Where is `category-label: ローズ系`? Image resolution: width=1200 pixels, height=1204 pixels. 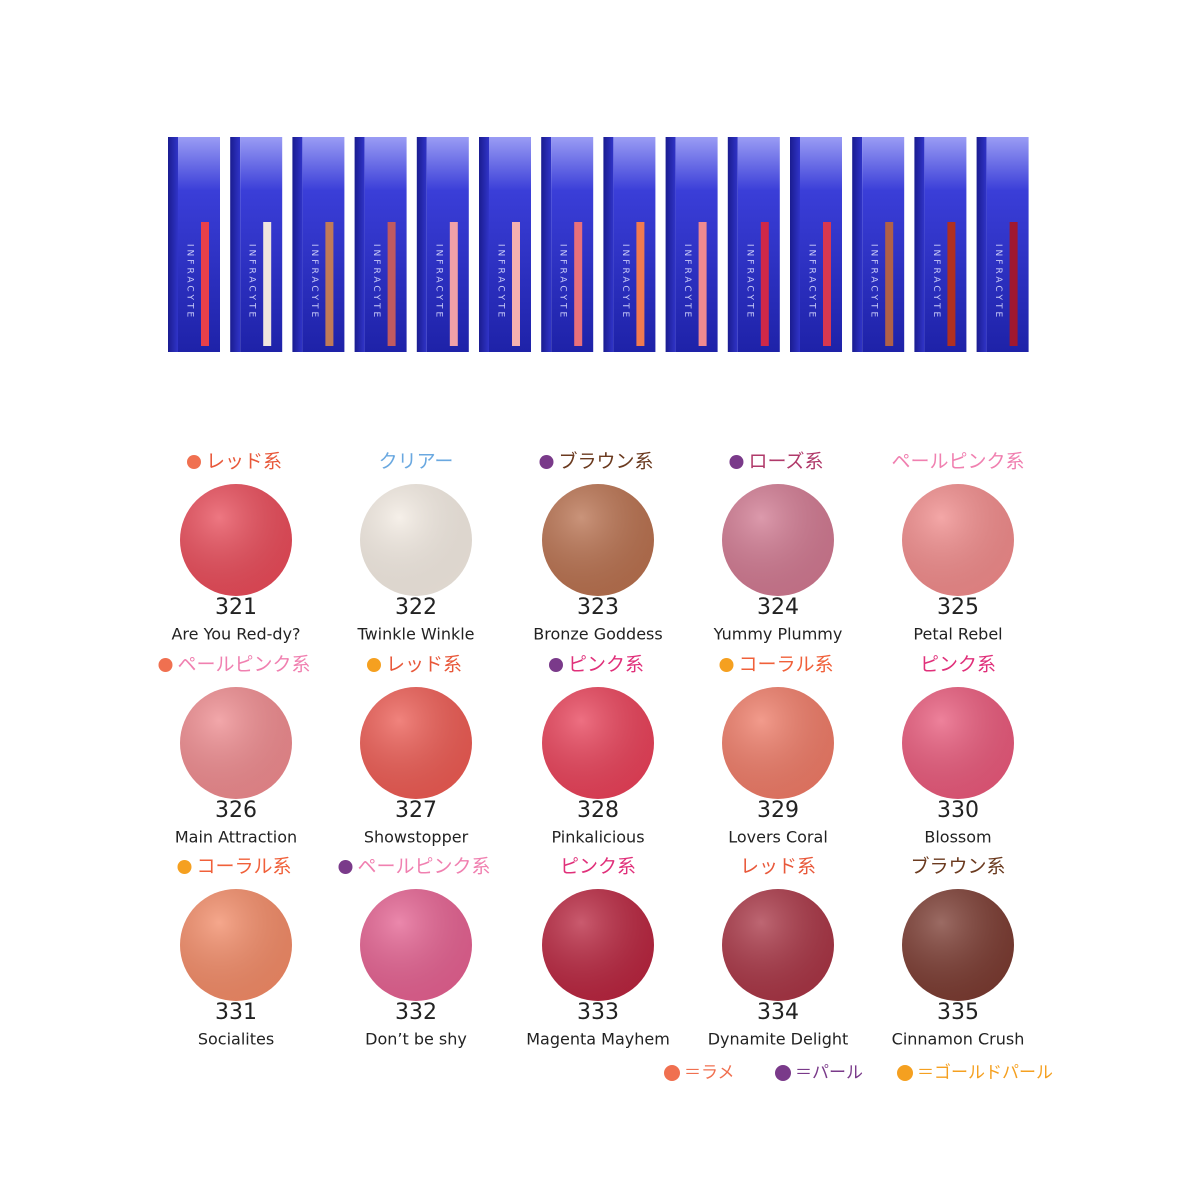 category-label: ローズ系 is located at coordinates (785, 462).